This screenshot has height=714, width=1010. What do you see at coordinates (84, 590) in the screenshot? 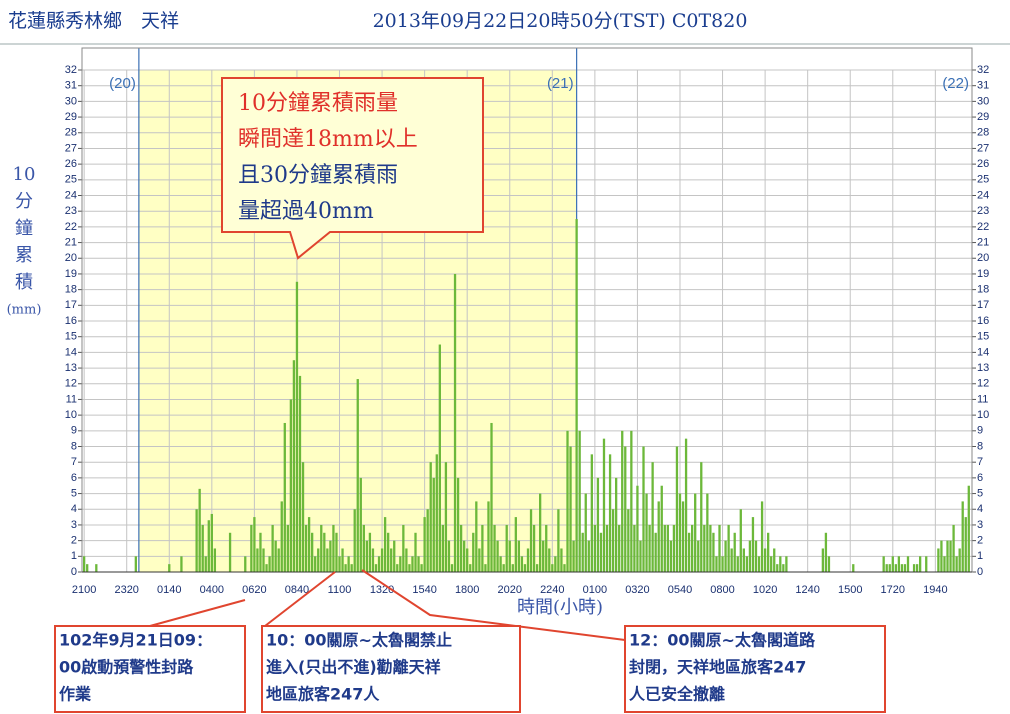
I see `x-tick-label: 2100` at bounding box center [84, 590].